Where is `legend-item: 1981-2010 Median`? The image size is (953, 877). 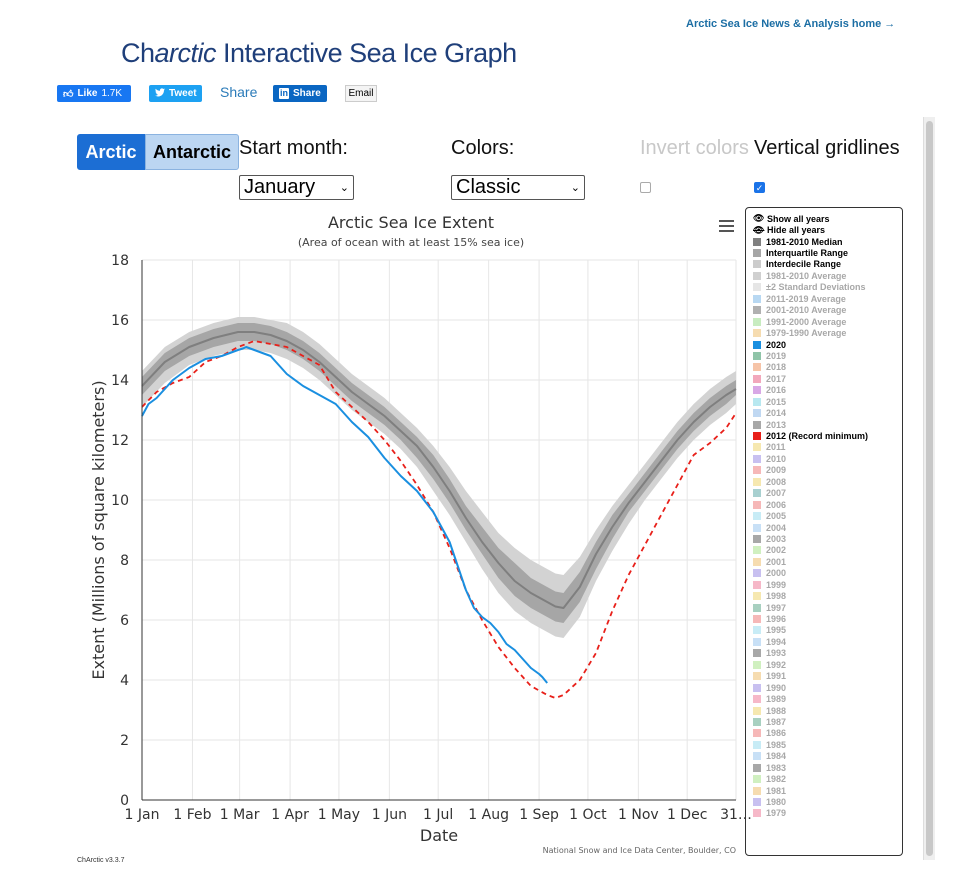
legend-item: 1981-2010 Median is located at coordinates (827, 241).